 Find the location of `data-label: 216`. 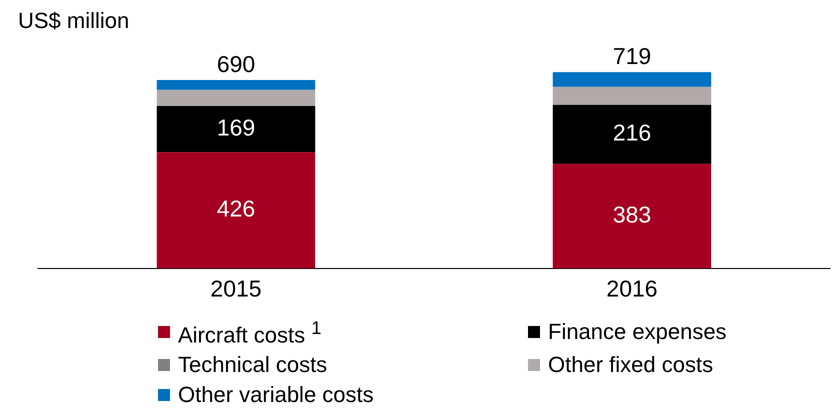

data-label: 216 is located at coordinates (632, 133).